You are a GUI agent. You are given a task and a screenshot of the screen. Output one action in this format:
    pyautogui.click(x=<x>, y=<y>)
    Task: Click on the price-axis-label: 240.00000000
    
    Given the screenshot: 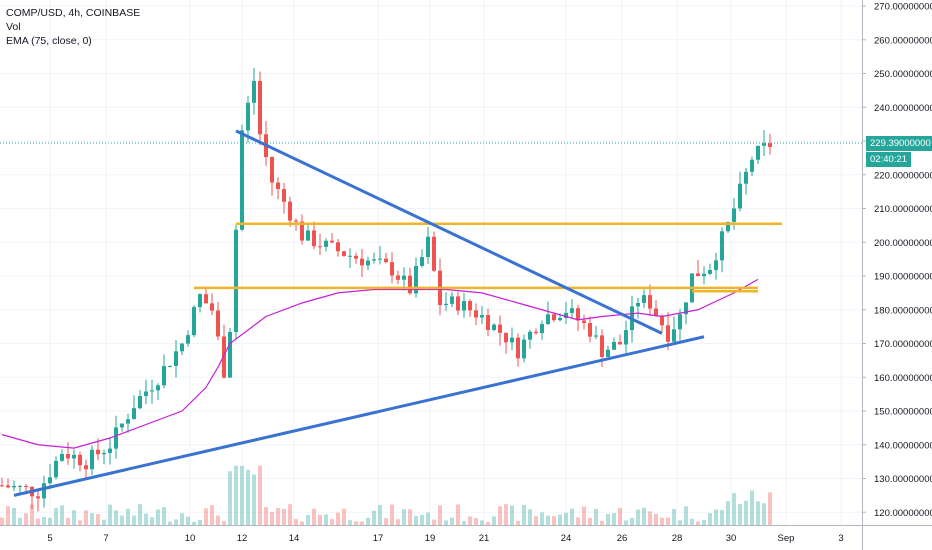 What is the action you would take?
    pyautogui.click(x=903, y=108)
    